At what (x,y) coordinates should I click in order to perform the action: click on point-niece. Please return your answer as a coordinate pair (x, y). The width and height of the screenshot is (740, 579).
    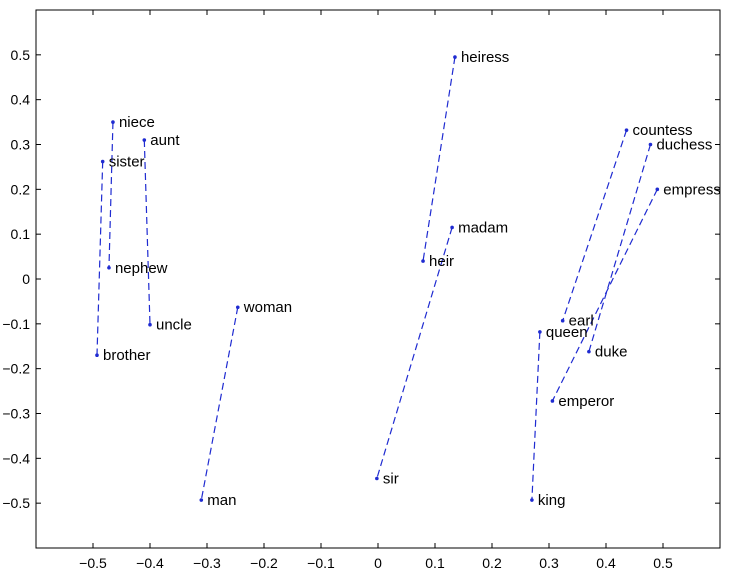
    Looking at the image, I should click on (113, 122).